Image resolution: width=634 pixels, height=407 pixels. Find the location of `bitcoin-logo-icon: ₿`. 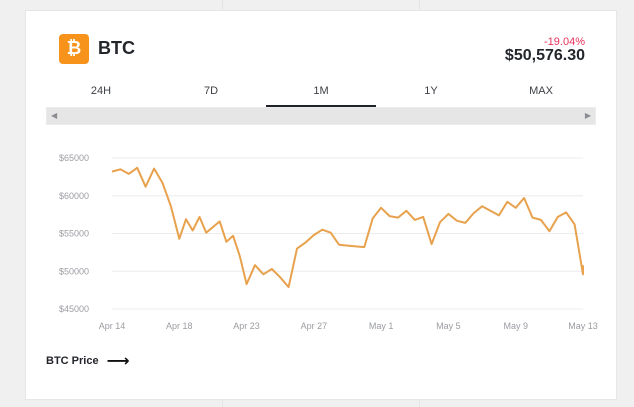

bitcoin-logo-icon: ₿ is located at coordinates (74, 49).